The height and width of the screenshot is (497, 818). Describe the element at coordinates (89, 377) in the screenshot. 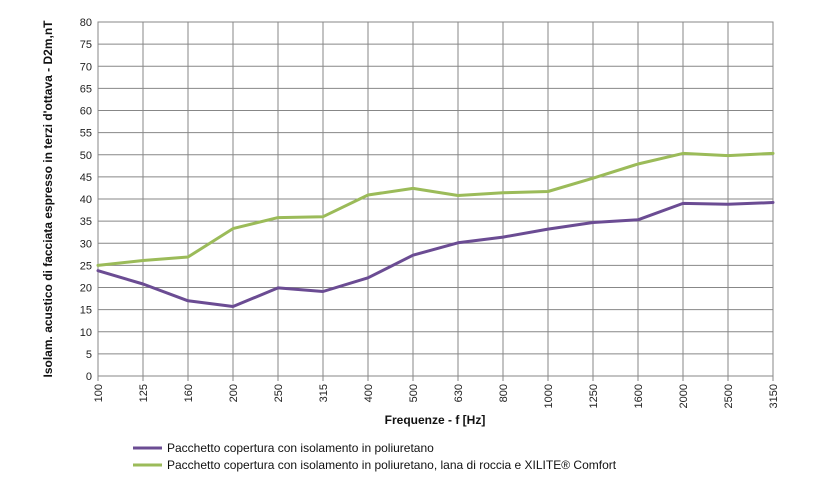

I see `y-tick-label: 0` at that location.